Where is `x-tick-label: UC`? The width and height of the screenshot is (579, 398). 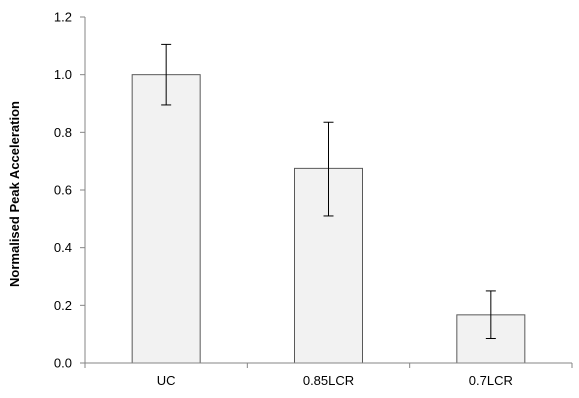 x-tick-label: UC is located at coordinates (166, 380).